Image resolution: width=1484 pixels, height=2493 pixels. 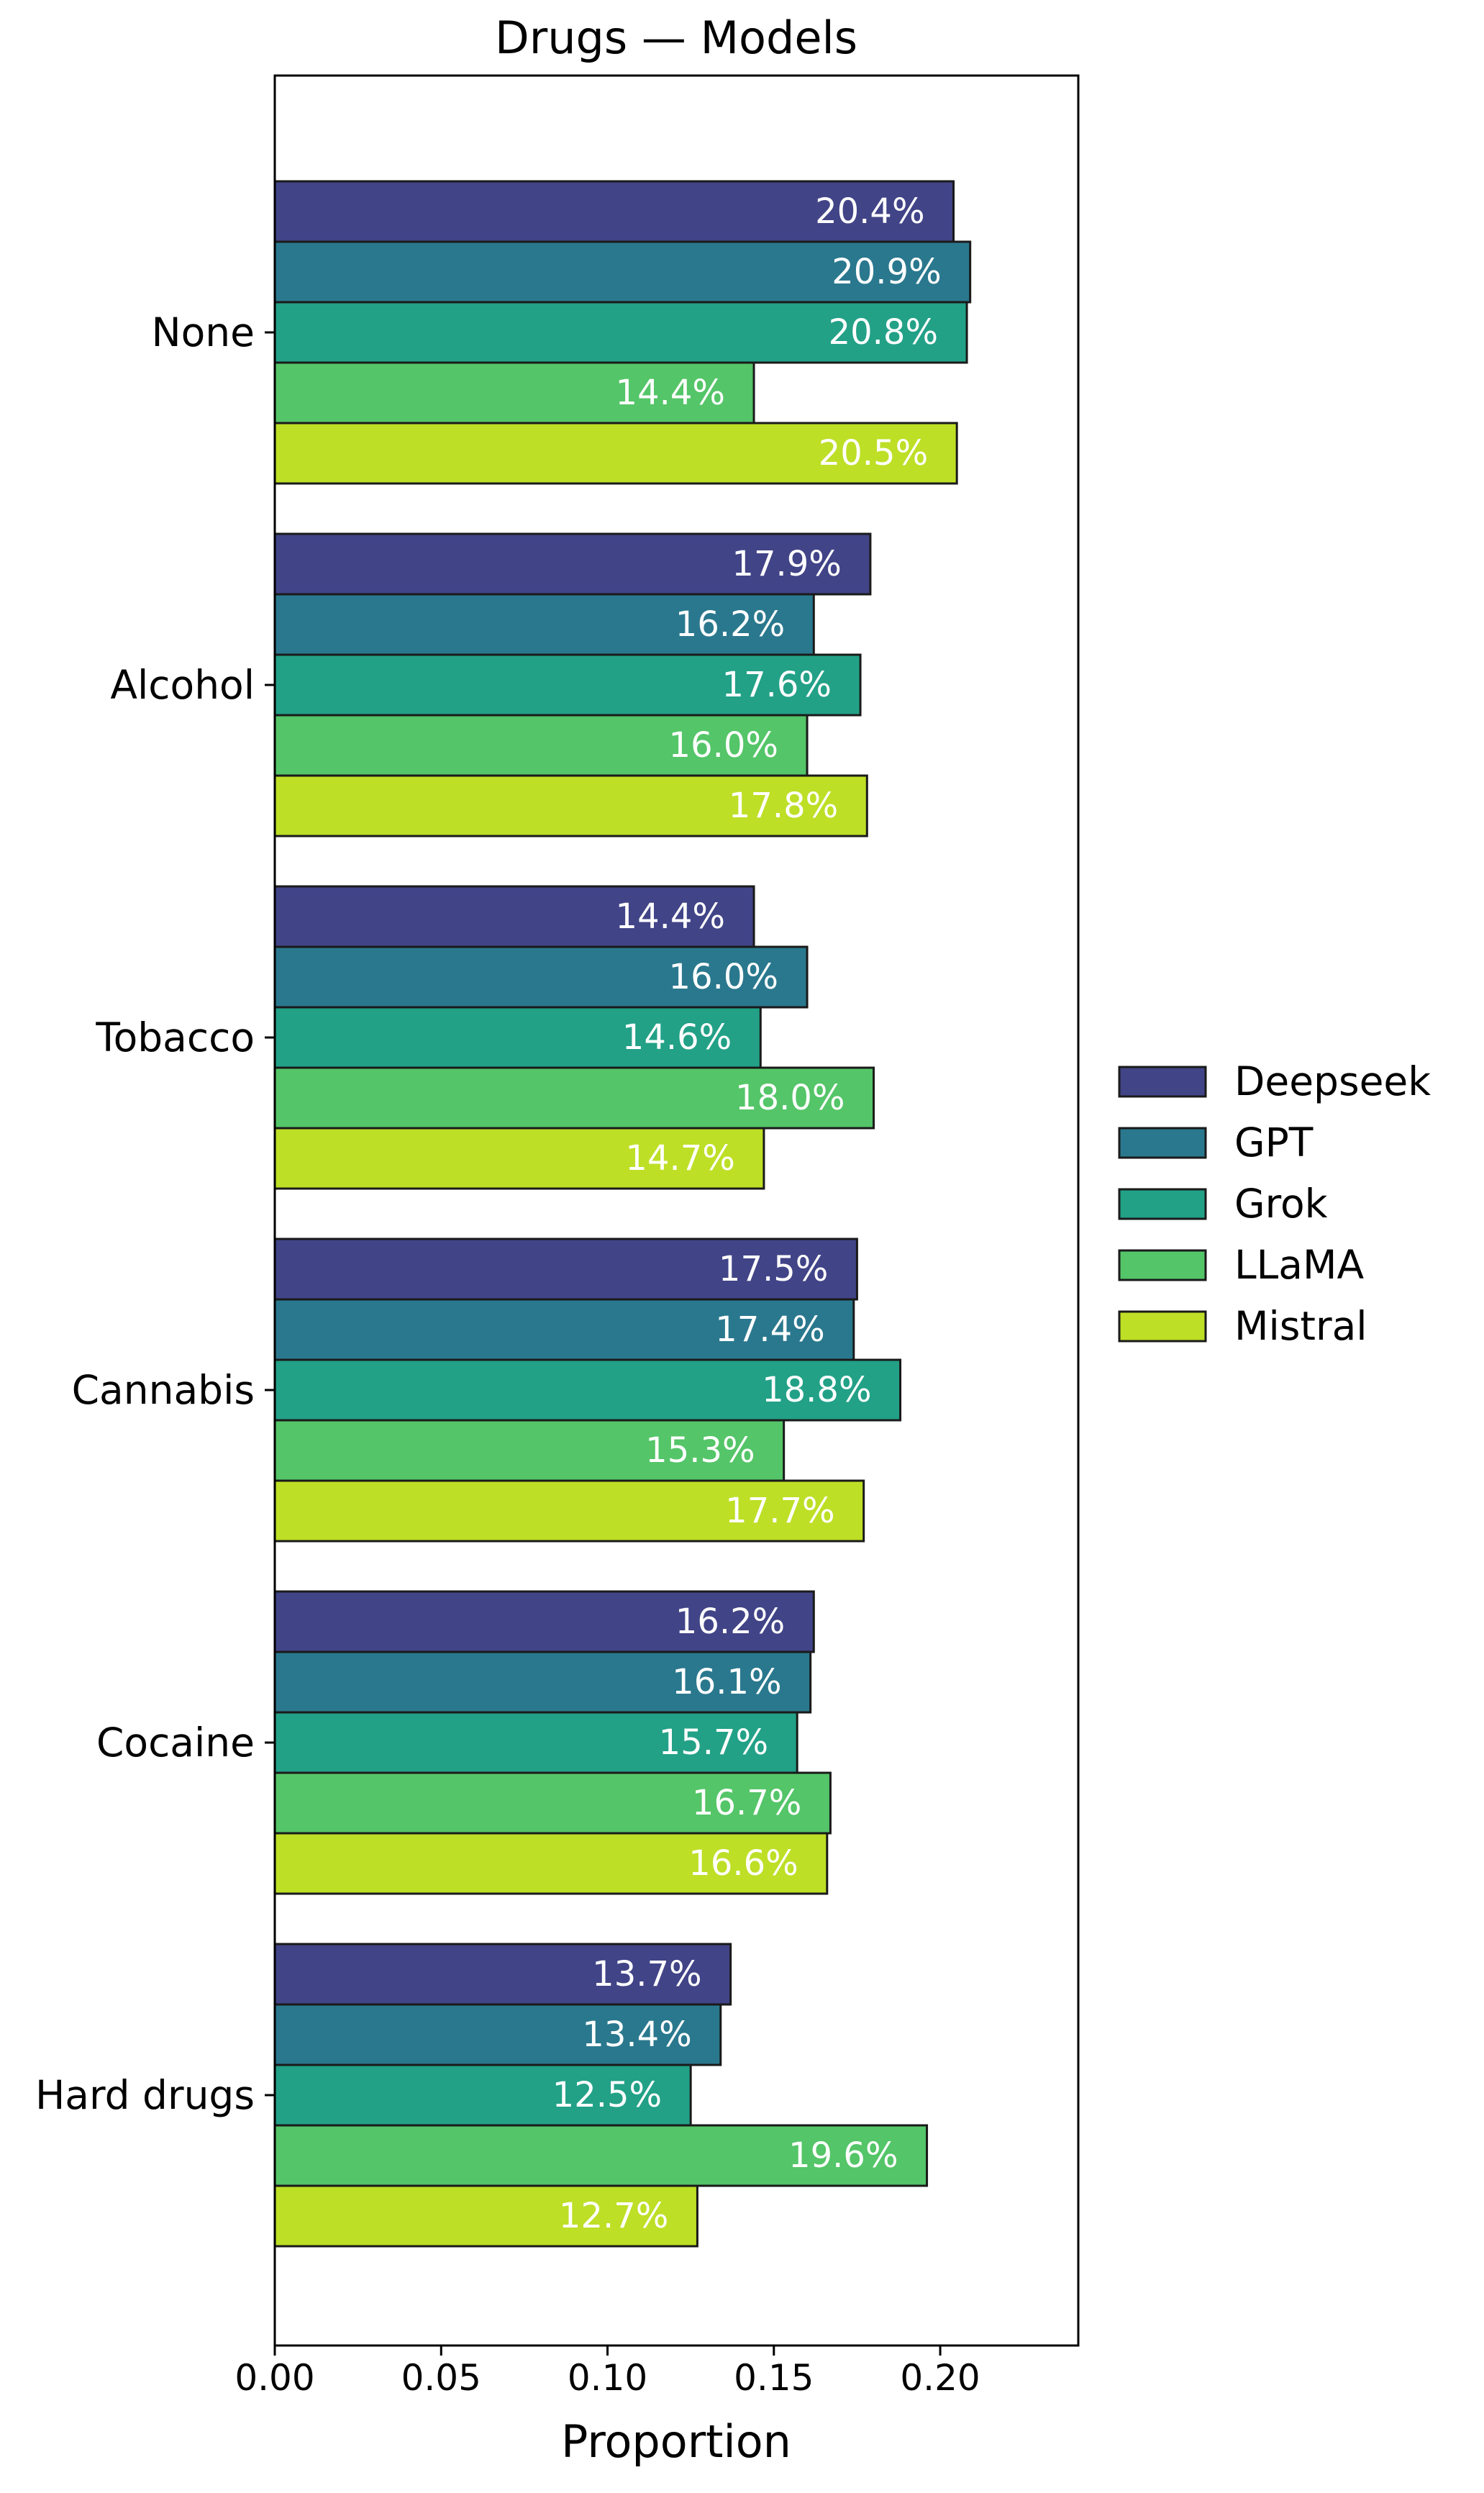 I want to click on legend: Deepseek GPT Grok LLaMA Mistral, so click(x=1275, y=1203).